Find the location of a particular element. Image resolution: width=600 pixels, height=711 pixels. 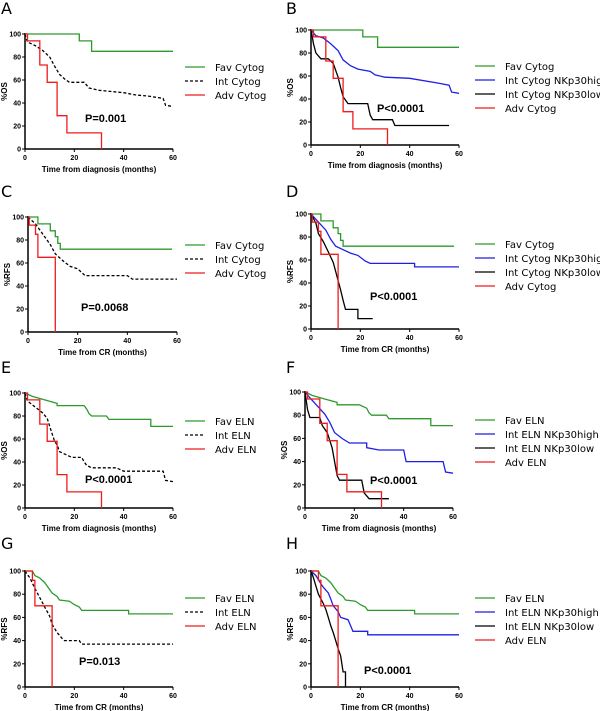

panel-label: E is located at coordinates (6, 367).